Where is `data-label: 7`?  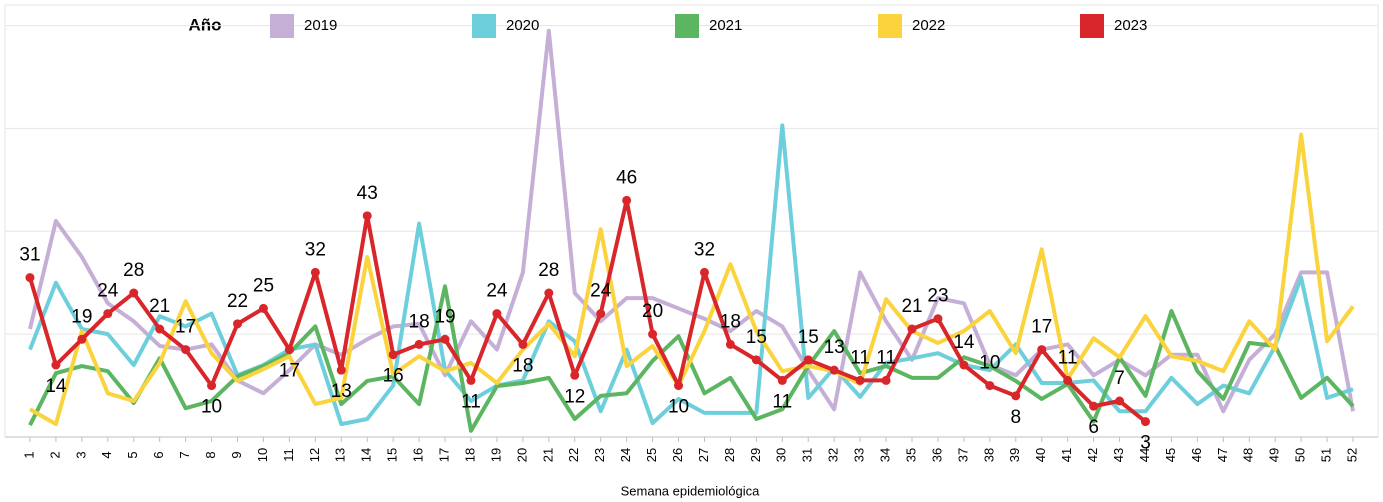
data-label: 7 is located at coordinates (1119, 378).